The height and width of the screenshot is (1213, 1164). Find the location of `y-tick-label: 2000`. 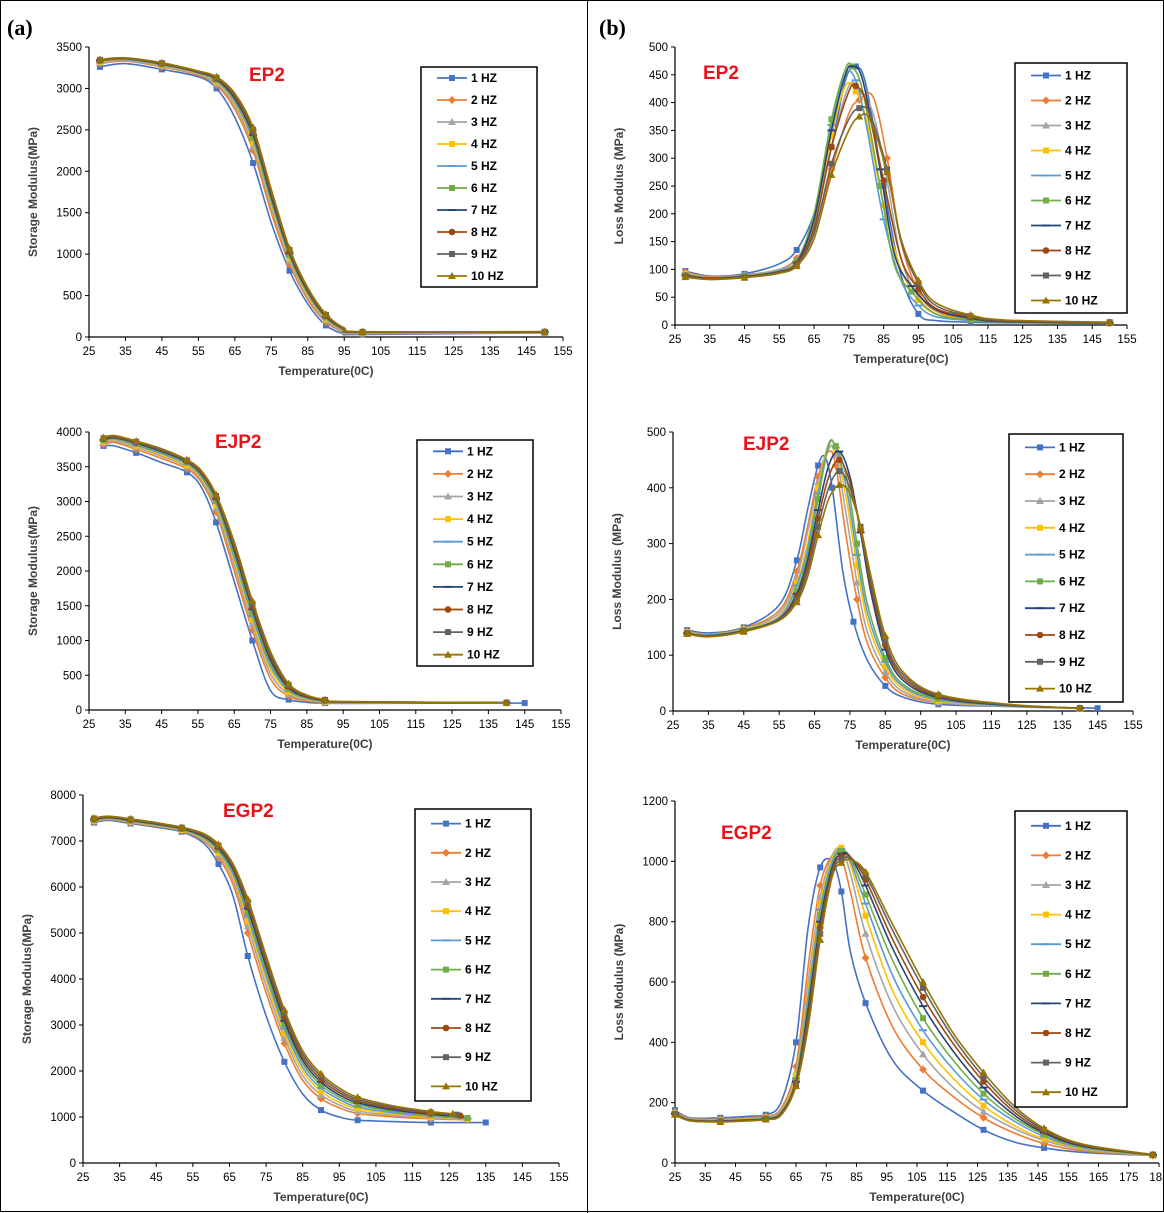

y-tick-label: 2000 is located at coordinates (69, 572).